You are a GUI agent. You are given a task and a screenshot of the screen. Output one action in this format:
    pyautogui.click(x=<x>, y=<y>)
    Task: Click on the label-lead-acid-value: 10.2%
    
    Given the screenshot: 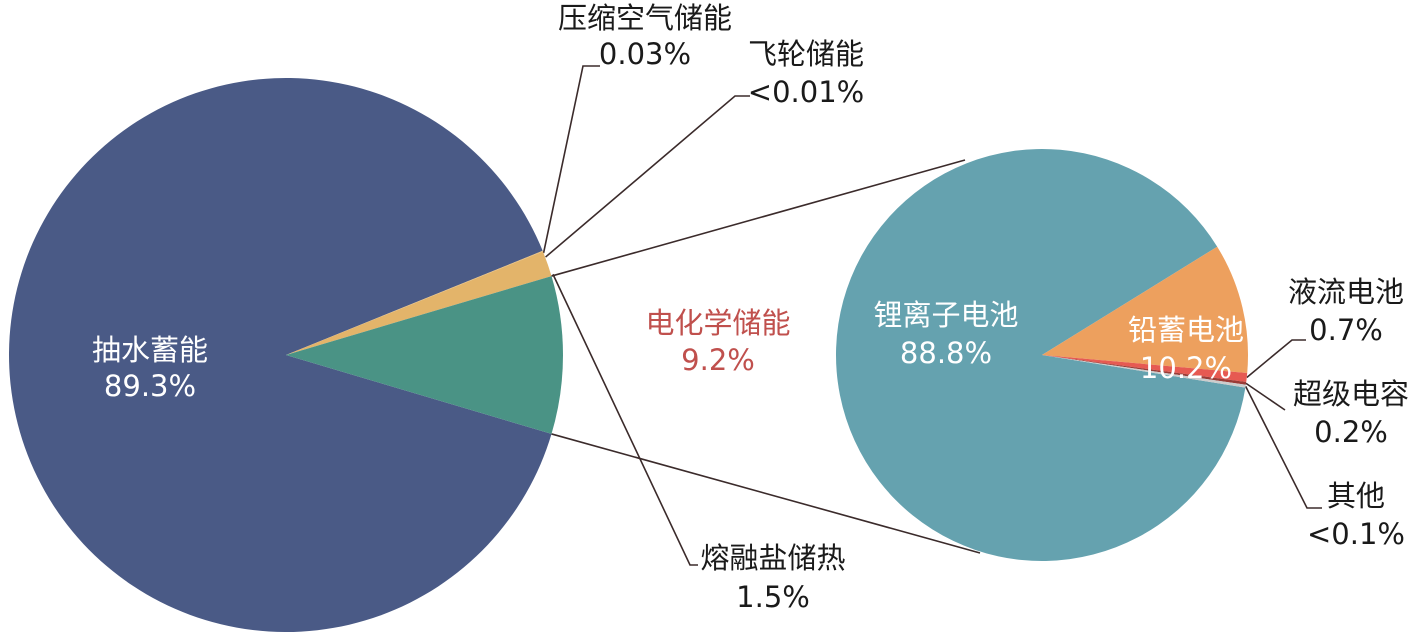 What is the action you would take?
    pyautogui.click(x=1186, y=368)
    